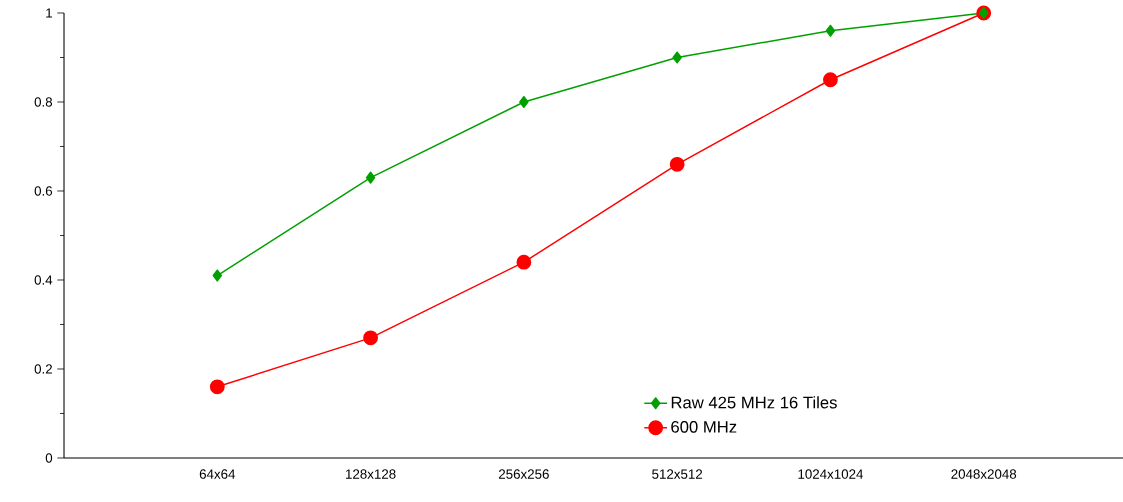  Describe the element at coordinates (49, 13) in the screenshot. I see `y-tick-label: 1` at that location.